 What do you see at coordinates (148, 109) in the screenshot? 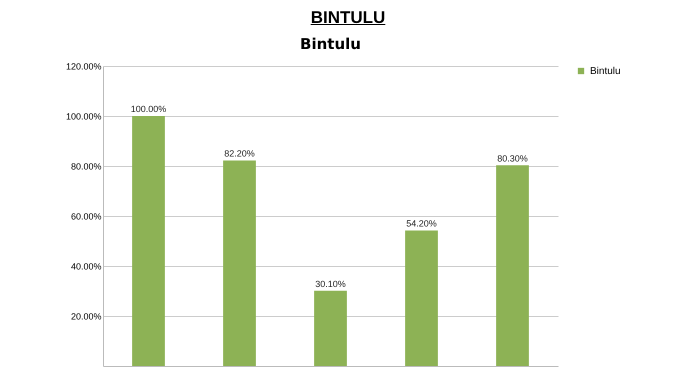
I see `data-label: 100.00%` at bounding box center [148, 109].